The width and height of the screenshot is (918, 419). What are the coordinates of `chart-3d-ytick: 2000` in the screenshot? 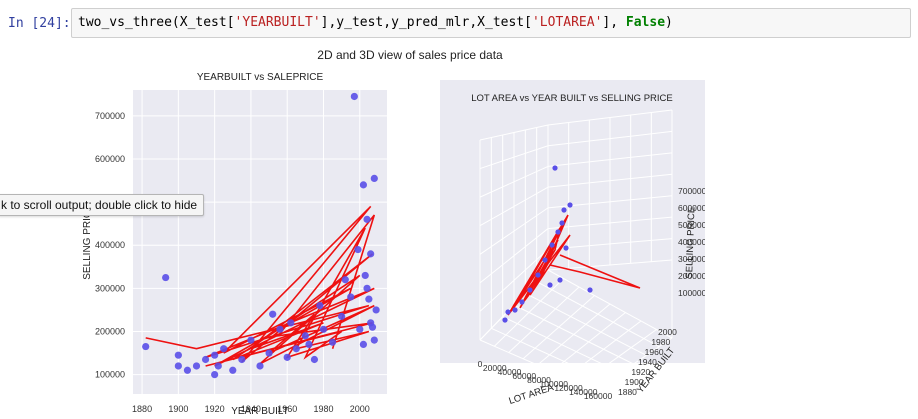 It's located at (667, 332).